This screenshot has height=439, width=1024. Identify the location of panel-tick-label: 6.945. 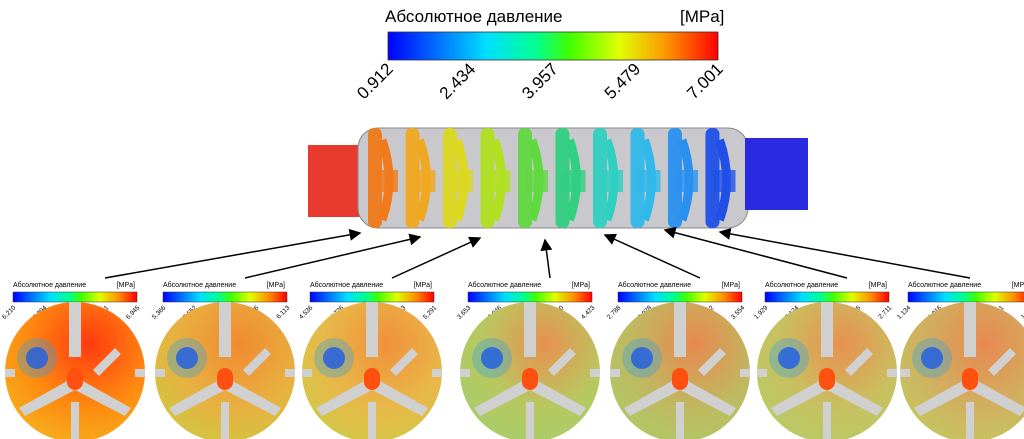
(133, 312).